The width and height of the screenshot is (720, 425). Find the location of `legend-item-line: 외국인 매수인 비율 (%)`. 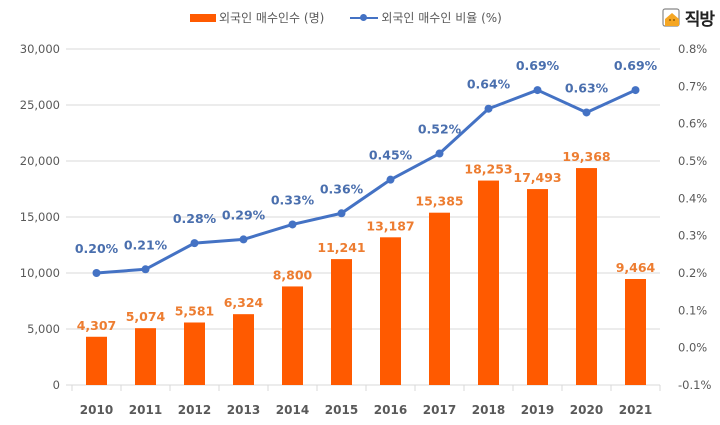

legend-item-line: 외국인 매수인 비율 (%) is located at coordinates (426, 17).